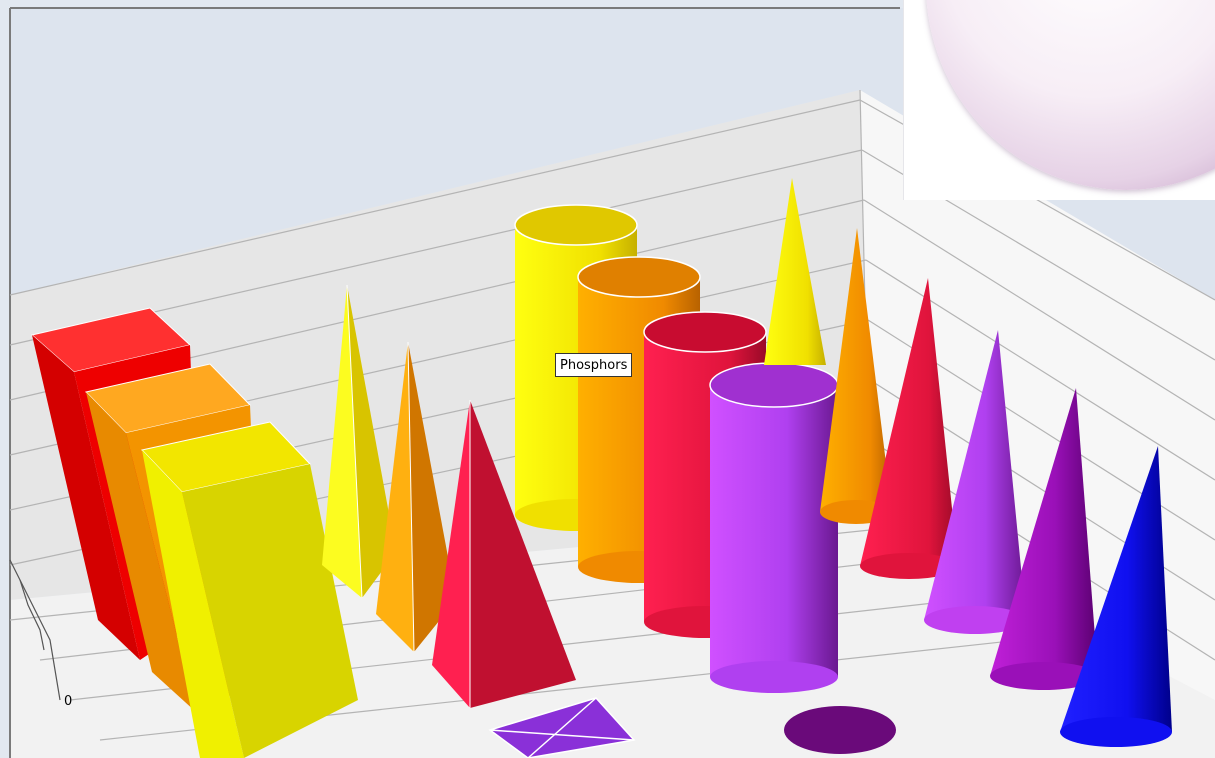 Image resolution: width=1215 pixels, height=758 pixels. I want to click on orb-panel, so click(1059, 100).